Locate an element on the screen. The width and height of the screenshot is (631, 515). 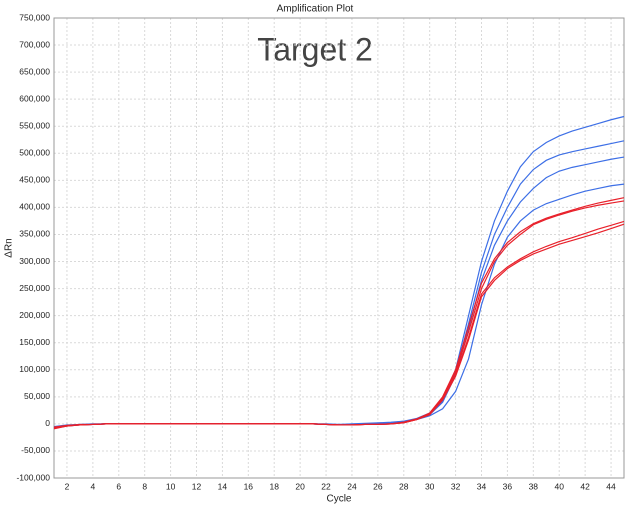
x-tick-label: 4 is located at coordinates (92, 486).